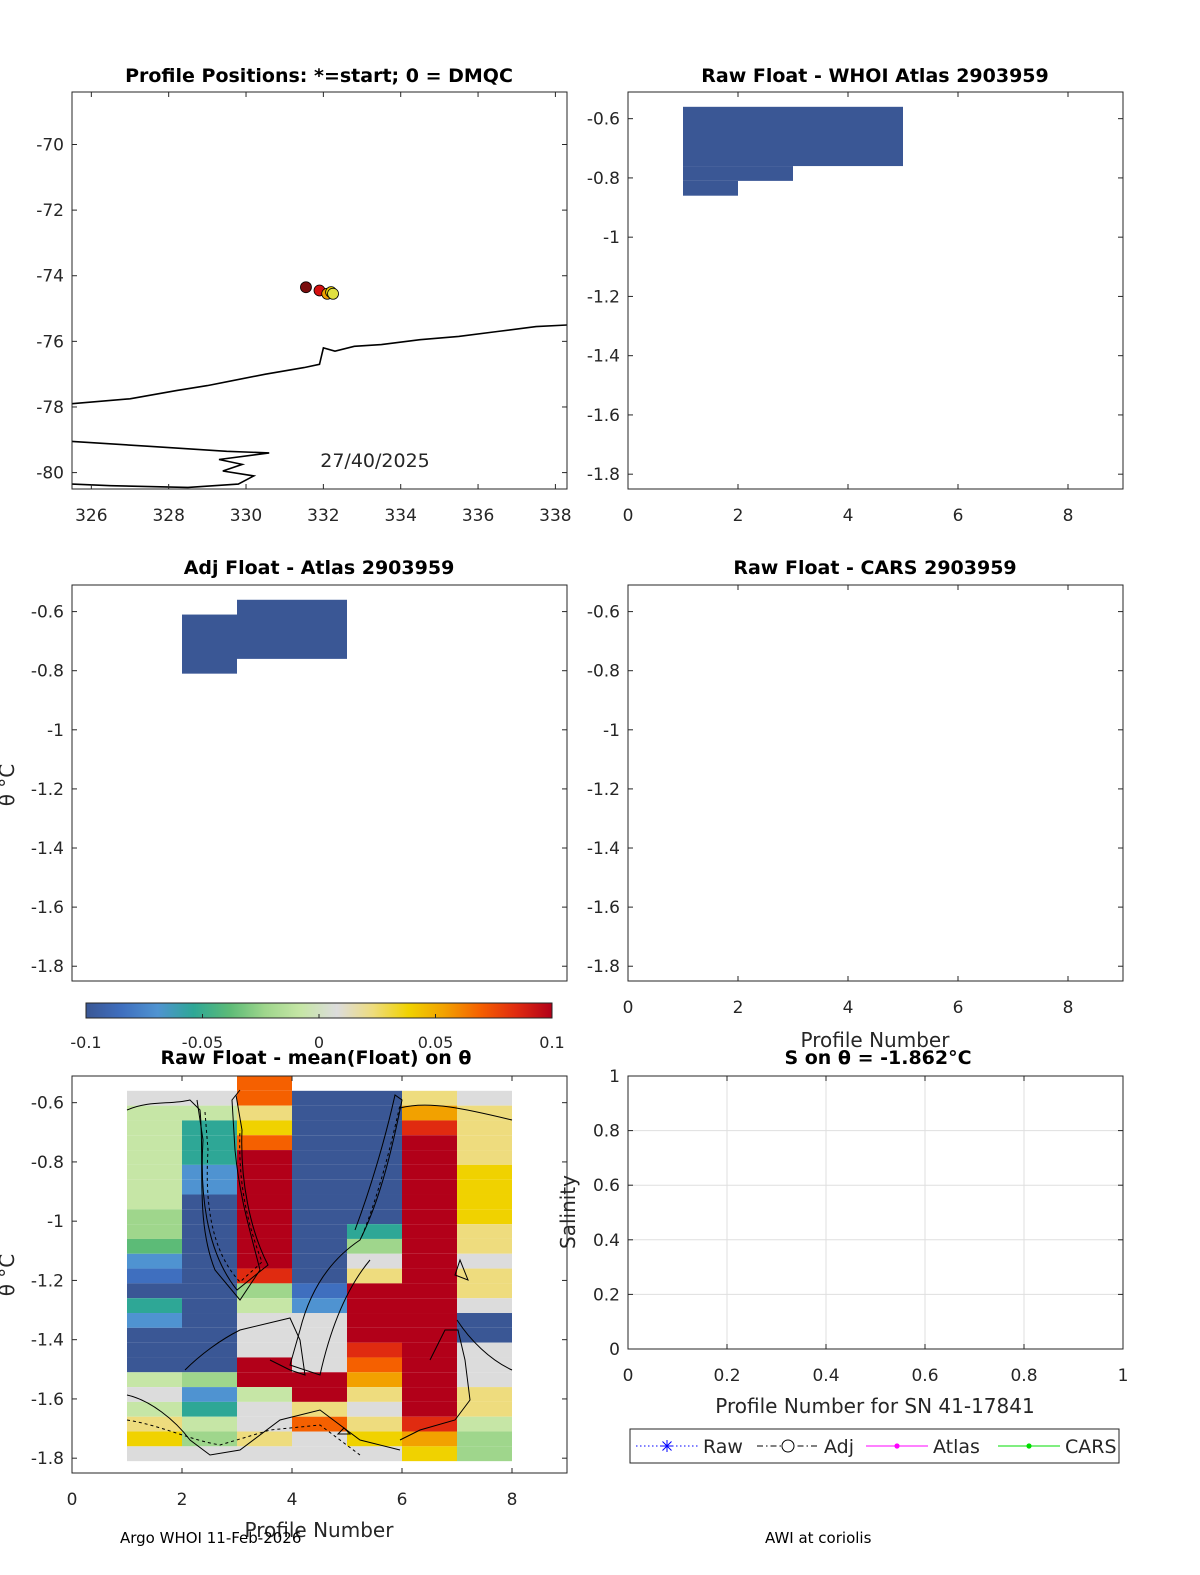 This screenshot has width=1200, height=1575. What do you see at coordinates (72, 1500) in the screenshot?
I see `anomaly-xtick-label: 0` at bounding box center [72, 1500].